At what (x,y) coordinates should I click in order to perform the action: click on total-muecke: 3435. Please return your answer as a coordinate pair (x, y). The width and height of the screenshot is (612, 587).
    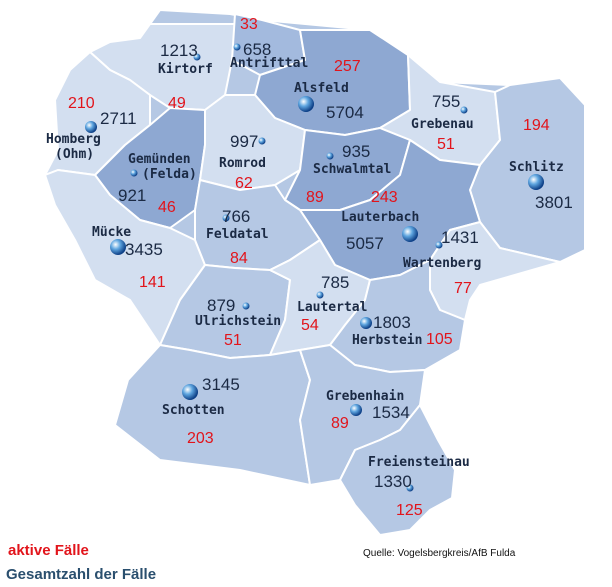
    Looking at the image, I should click on (144, 249).